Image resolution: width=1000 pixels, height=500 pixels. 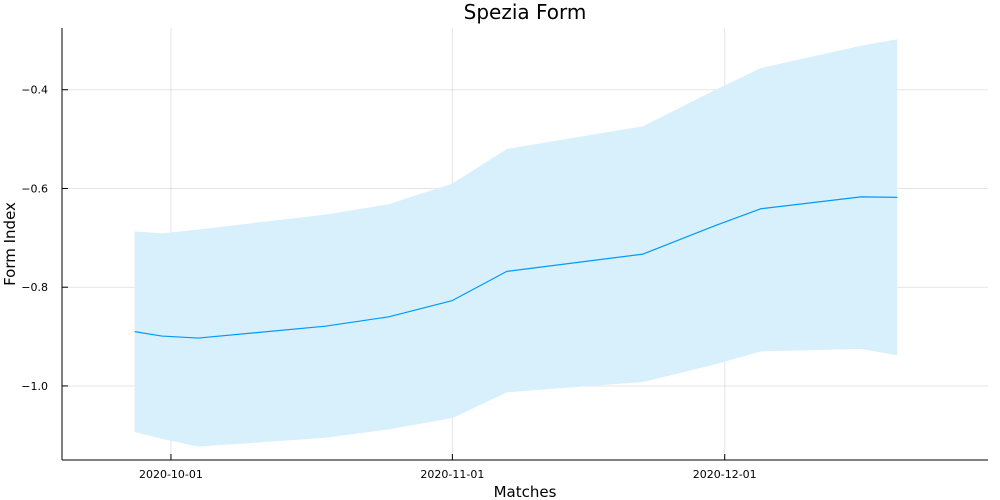 What do you see at coordinates (452, 474) in the screenshot?
I see `x-tick-label-1: 2020-11-01` at bounding box center [452, 474].